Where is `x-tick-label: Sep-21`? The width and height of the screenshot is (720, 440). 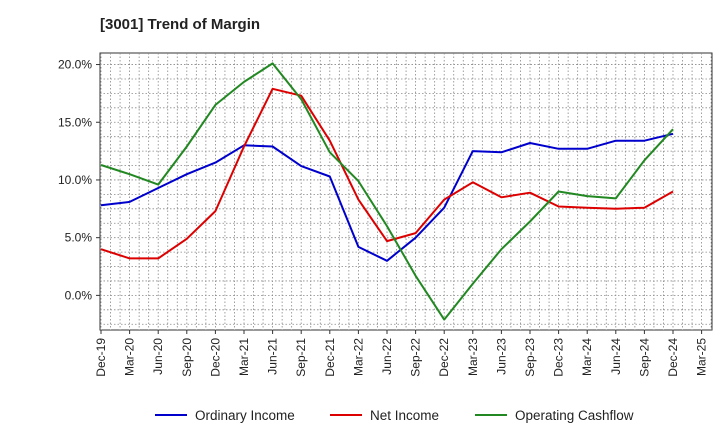 x-tick-label: Sep-21 is located at coordinates (301, 357).